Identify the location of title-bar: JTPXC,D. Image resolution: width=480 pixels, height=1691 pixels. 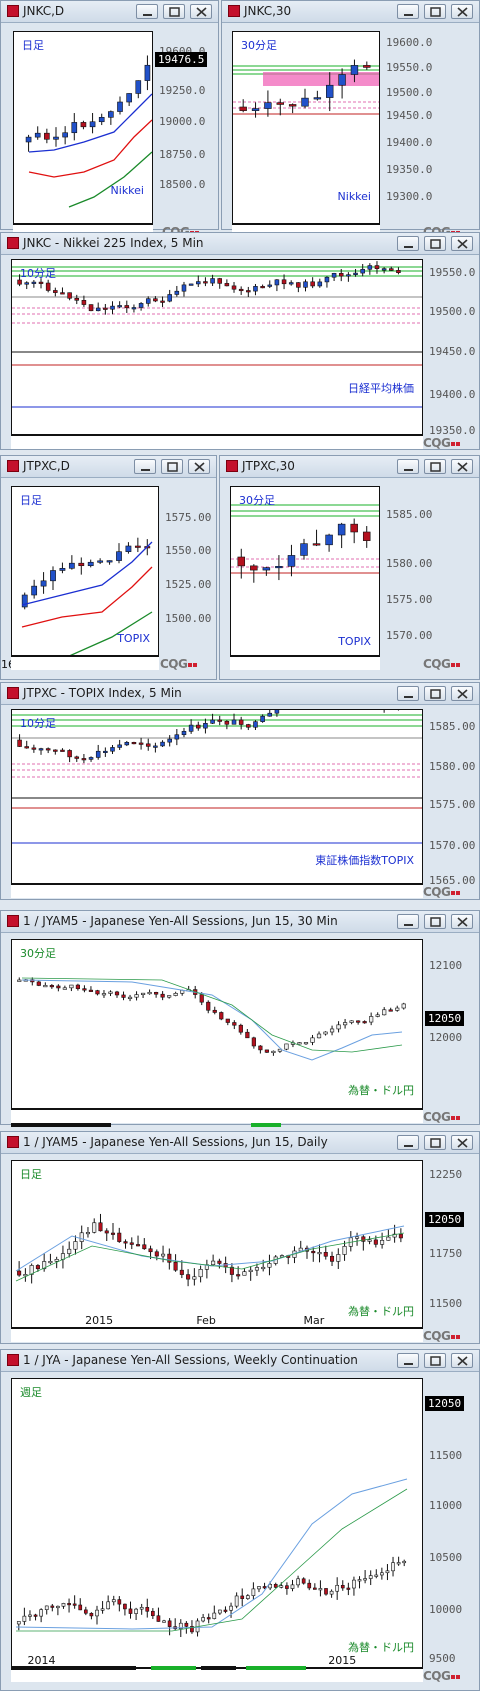
(108, 467).